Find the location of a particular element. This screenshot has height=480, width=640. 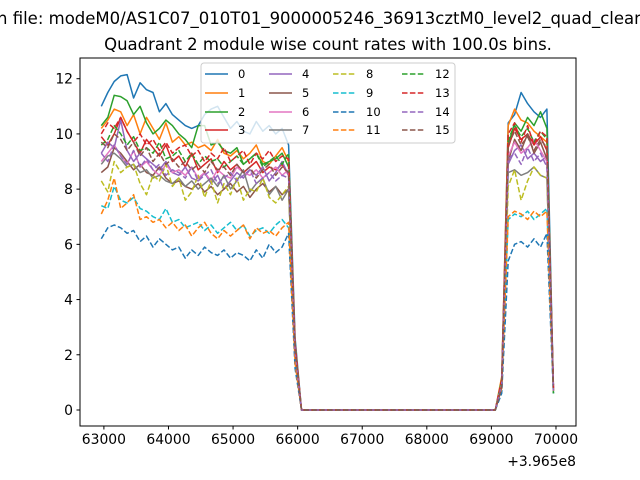

legend-box is located at coordinates (328, 103).